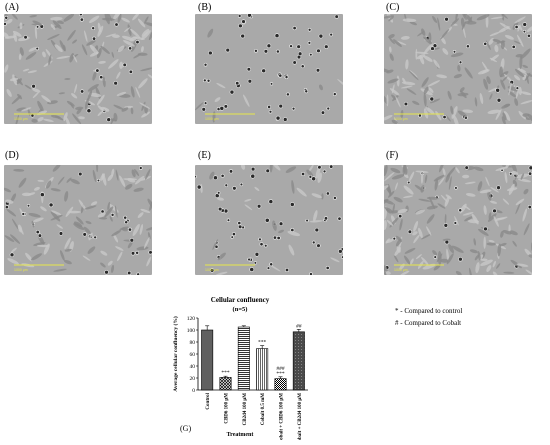  I want to click on x-tick-label: Cobalt + CBD6 100 µM, so click(282, 416).